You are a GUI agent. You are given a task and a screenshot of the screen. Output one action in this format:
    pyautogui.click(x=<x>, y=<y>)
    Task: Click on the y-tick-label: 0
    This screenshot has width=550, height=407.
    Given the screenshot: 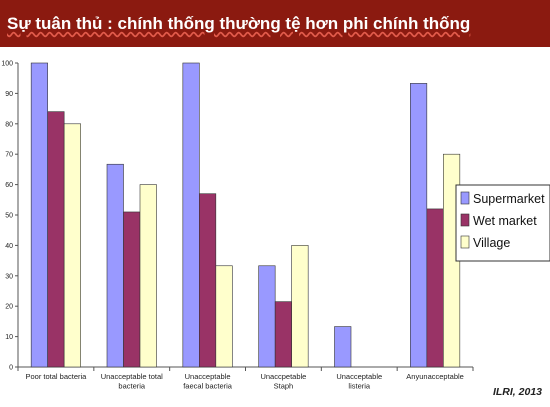 What is the action you would take?
    pyautogui.click(x=11, y=368)
    